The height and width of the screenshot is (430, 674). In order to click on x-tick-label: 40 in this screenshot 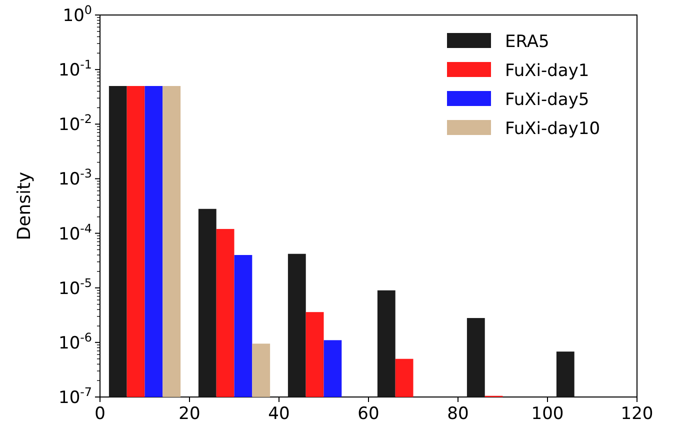, I will do `click(279, 414)`.